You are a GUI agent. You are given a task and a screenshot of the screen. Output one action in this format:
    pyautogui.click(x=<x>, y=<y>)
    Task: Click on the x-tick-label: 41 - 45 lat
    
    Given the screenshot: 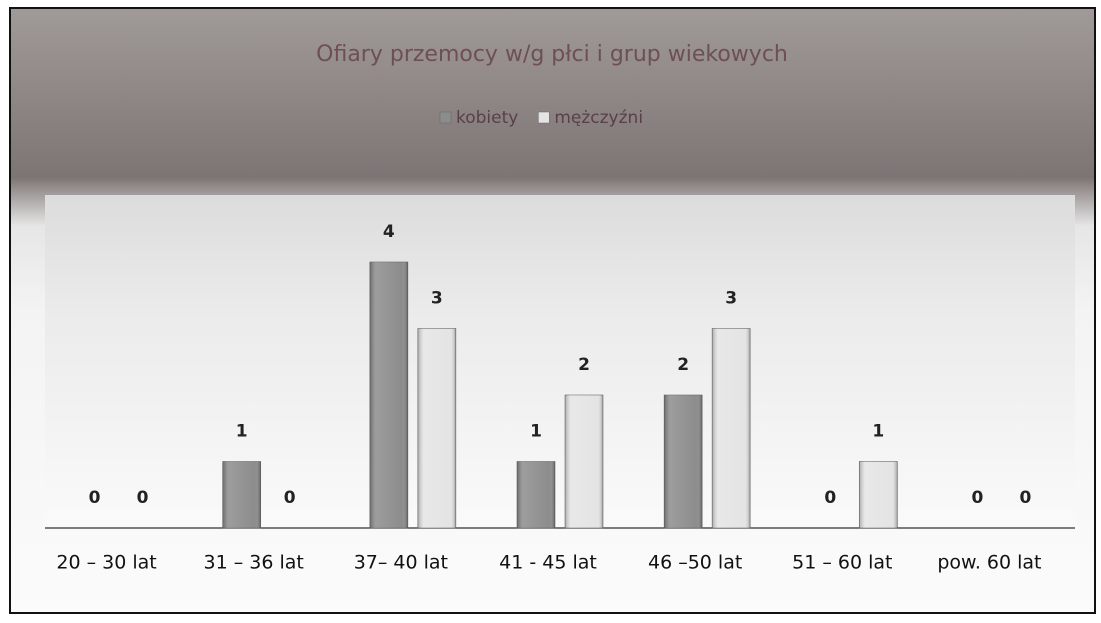 What is the action you would take?
    pyautogui.click(x=548, y=563)
    